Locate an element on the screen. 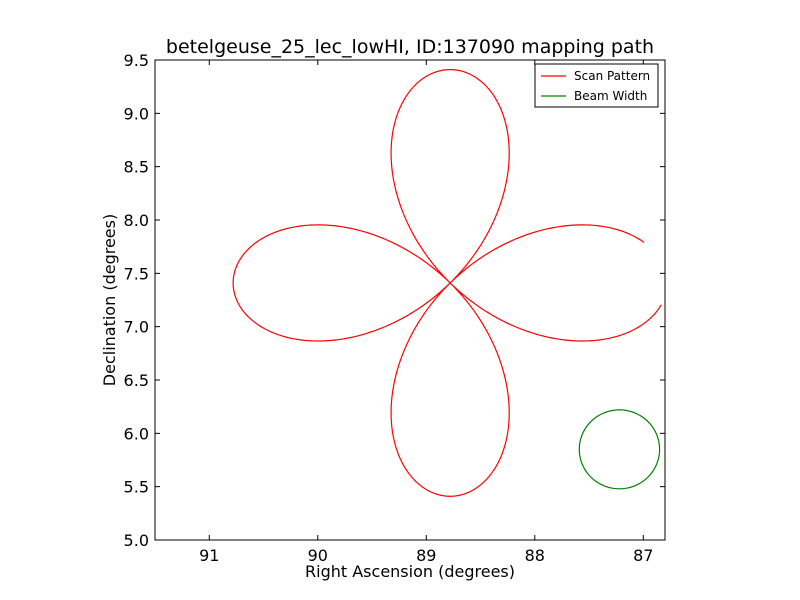  y-tick-label: 9.0 is located at coordinates (136, 113).